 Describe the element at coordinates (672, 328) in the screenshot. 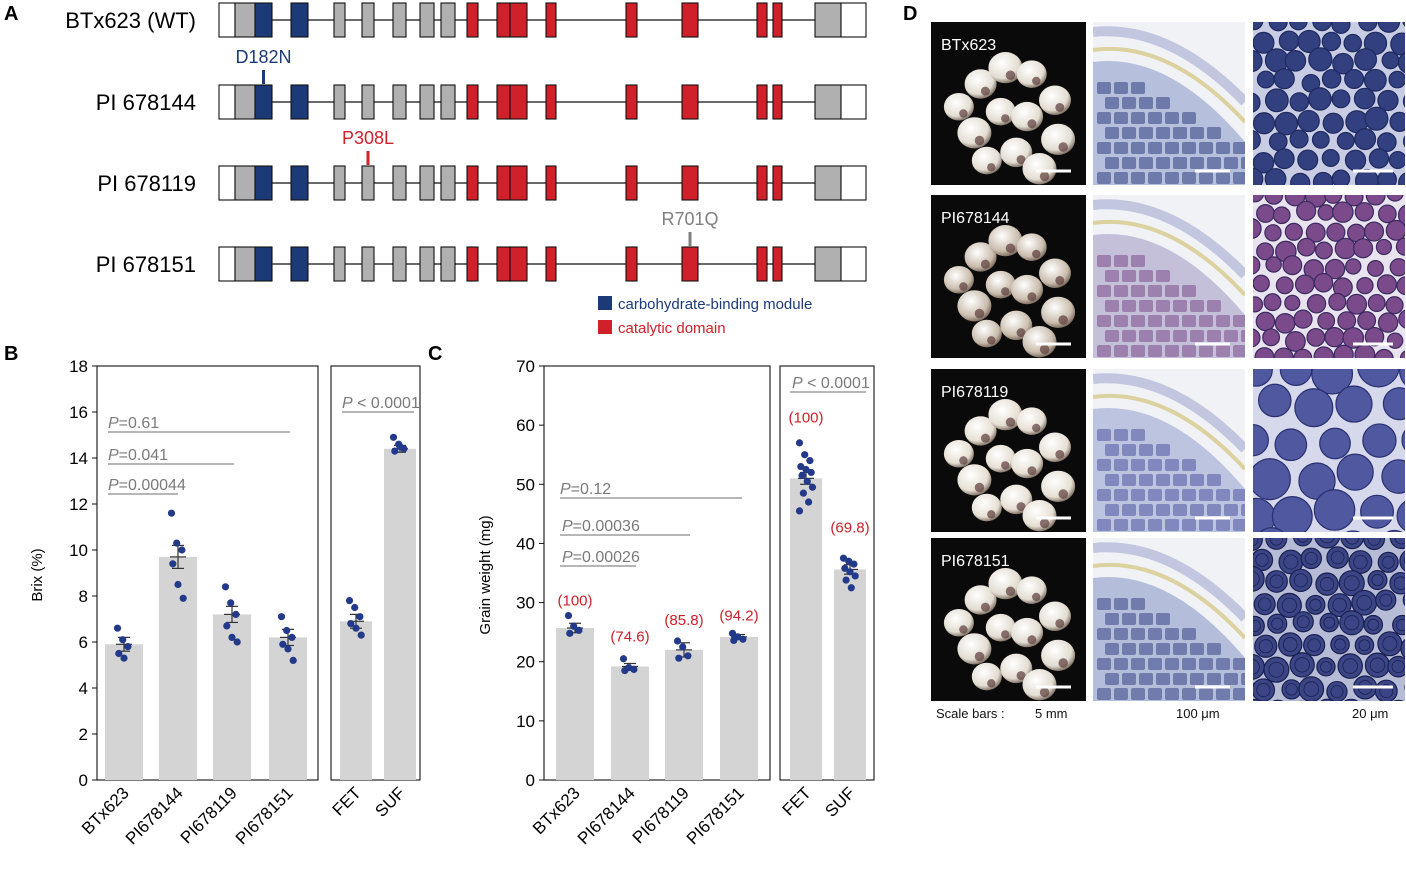

I see `legend-label-catalytic: catalytic domain` at that location.